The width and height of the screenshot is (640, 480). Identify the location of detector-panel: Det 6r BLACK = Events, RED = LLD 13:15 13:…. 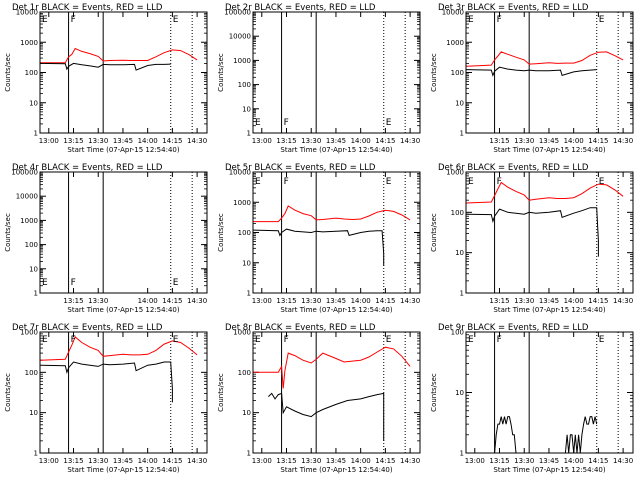
(532, 238).